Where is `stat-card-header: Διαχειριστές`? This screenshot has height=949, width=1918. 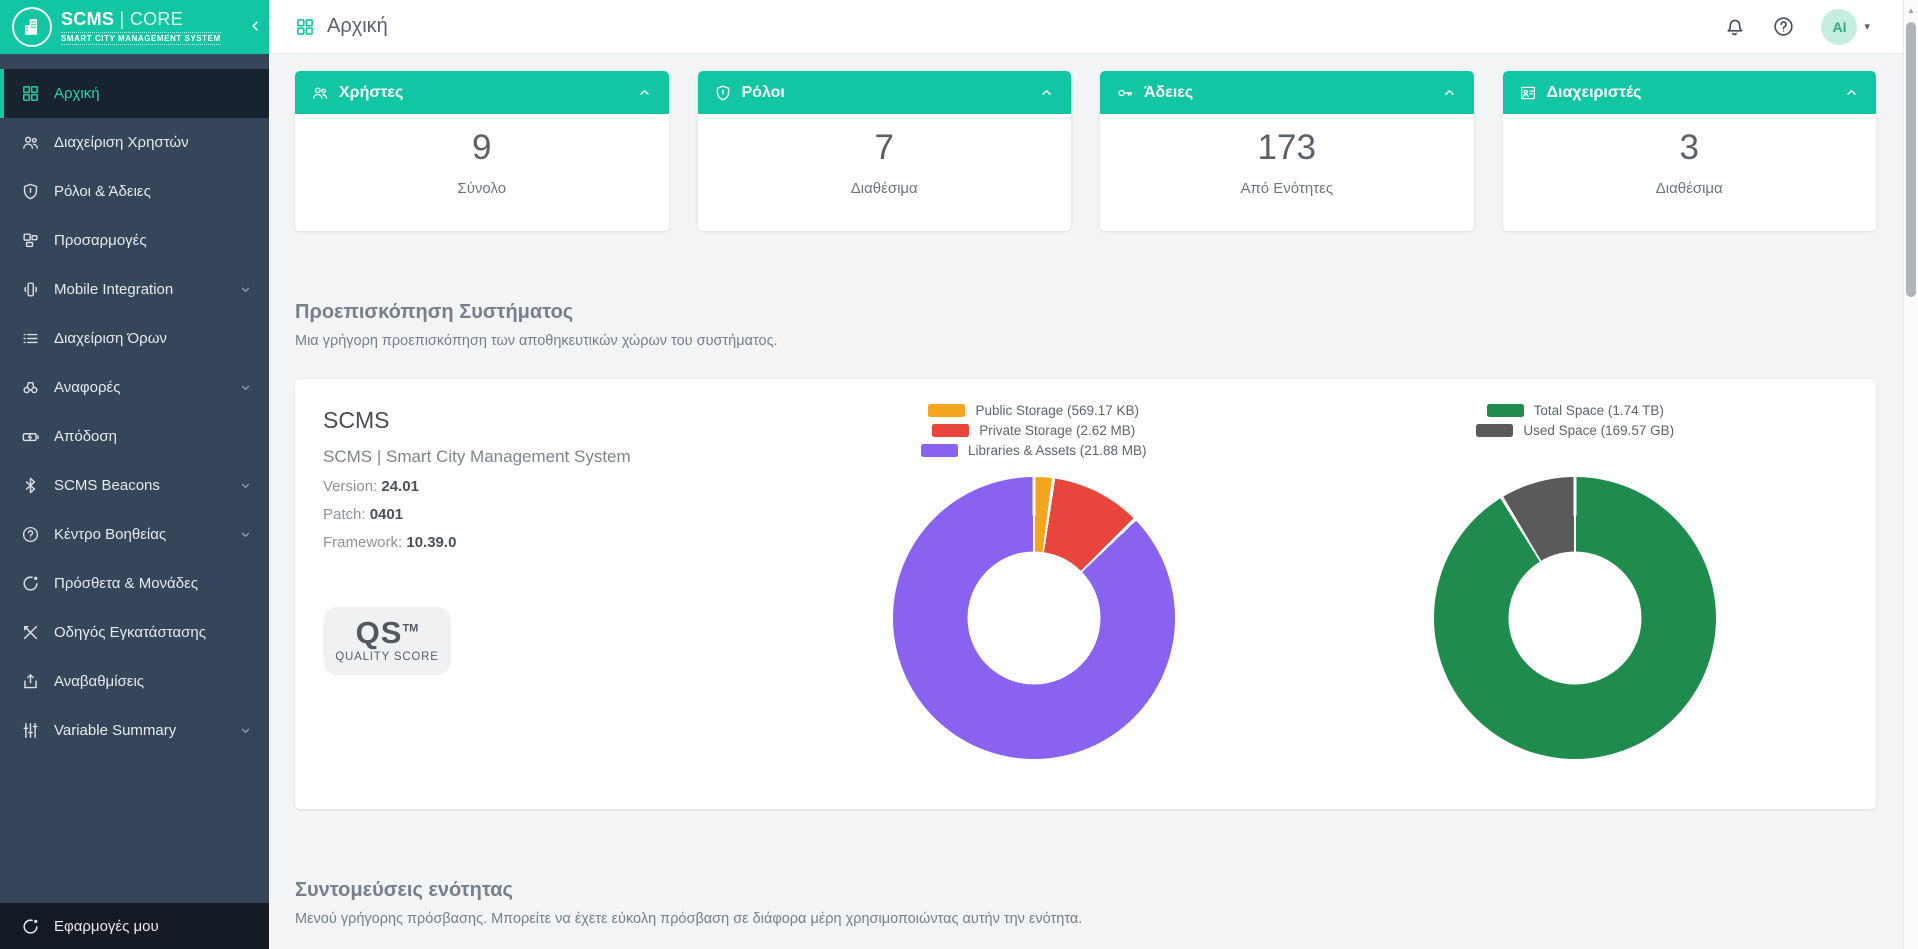
stat-card-header: Διαχειριστές is located at coordinates (1689, 92).